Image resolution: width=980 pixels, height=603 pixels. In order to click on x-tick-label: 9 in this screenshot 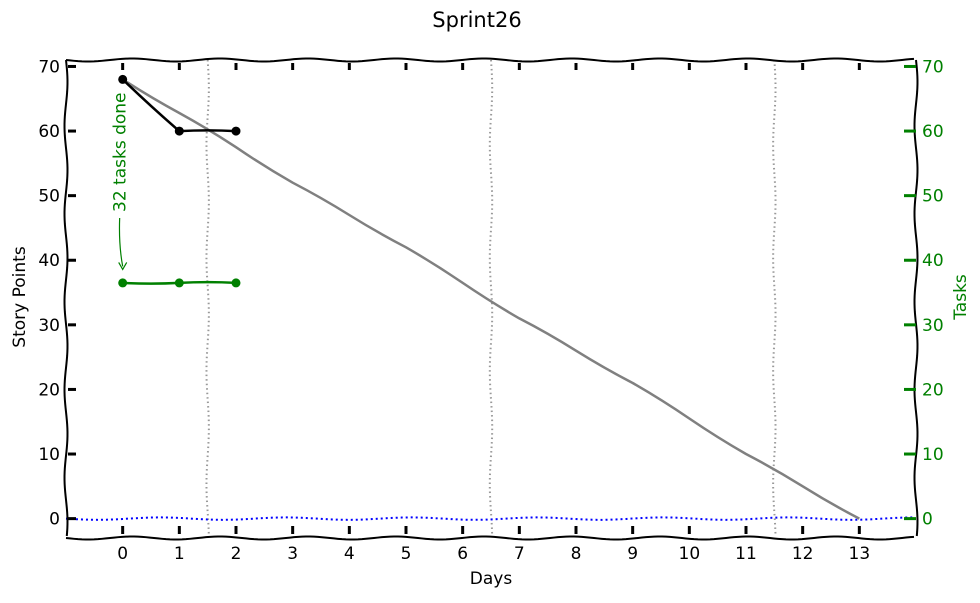, I will do `click(632, 554)`.